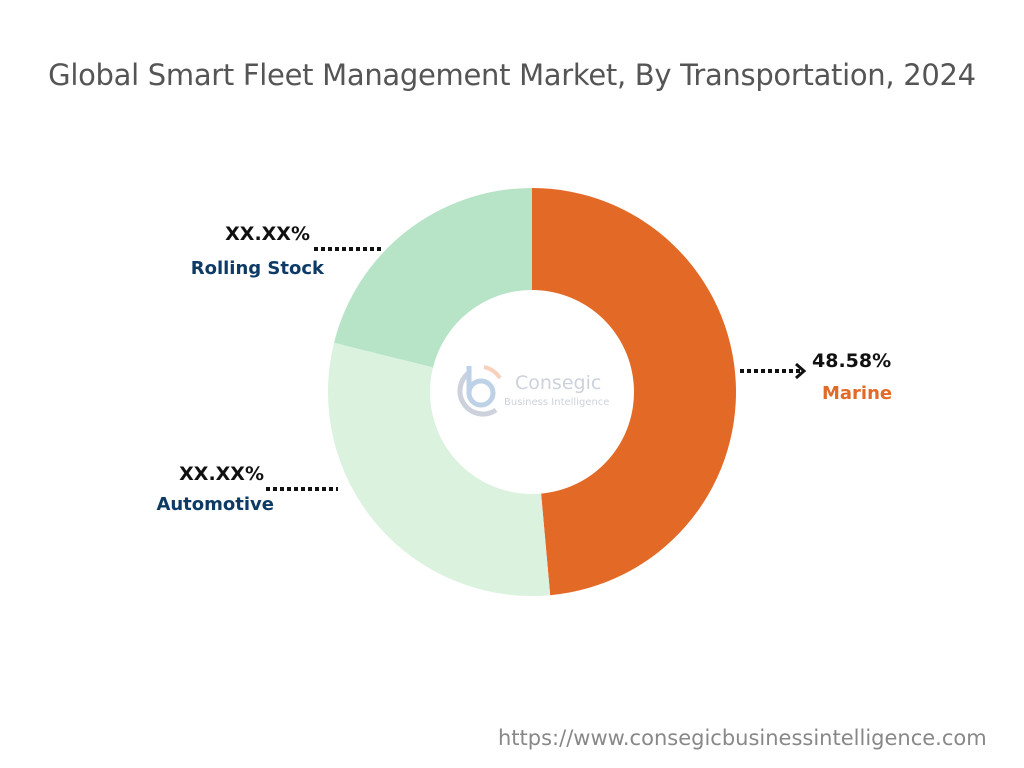 The width and height of the screenshot is (1024, 768). What do you see at coordinates (267, 234) in the screenshot?
I see `data-label-rolling-stock: XX.XX%` at bounding box center [267, 234].